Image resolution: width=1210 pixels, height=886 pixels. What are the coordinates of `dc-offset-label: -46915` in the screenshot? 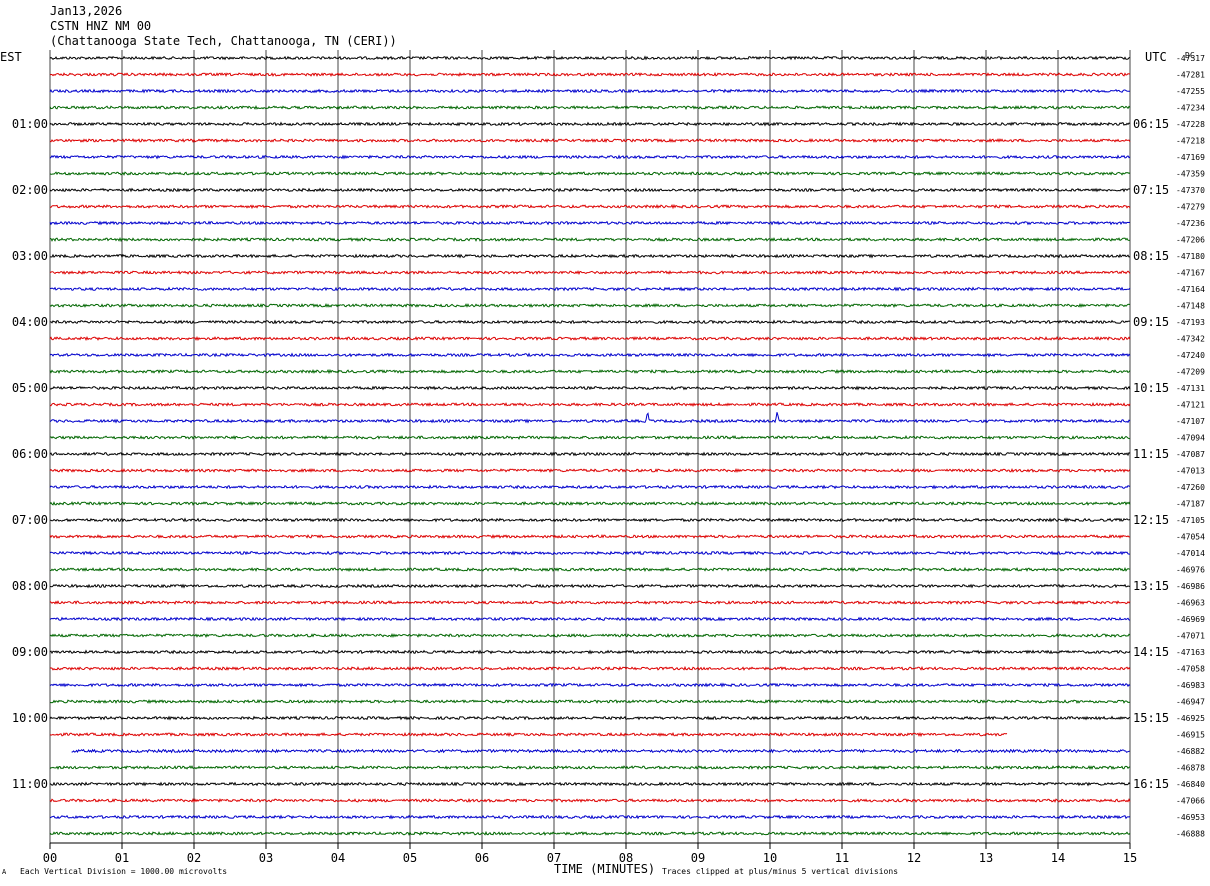 It's located at (1190, 735).